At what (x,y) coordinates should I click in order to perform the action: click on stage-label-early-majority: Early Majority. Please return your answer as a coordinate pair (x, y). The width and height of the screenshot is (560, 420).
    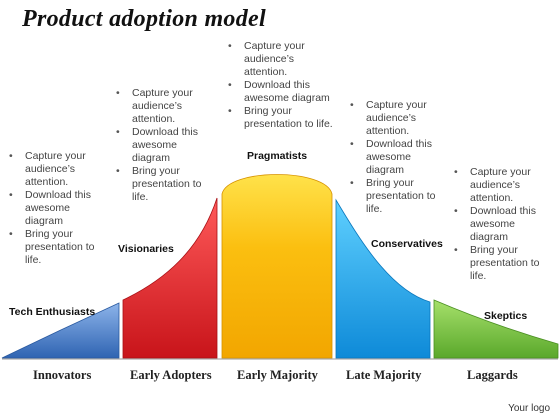
    Looking at the image, I should click on (277, 375).